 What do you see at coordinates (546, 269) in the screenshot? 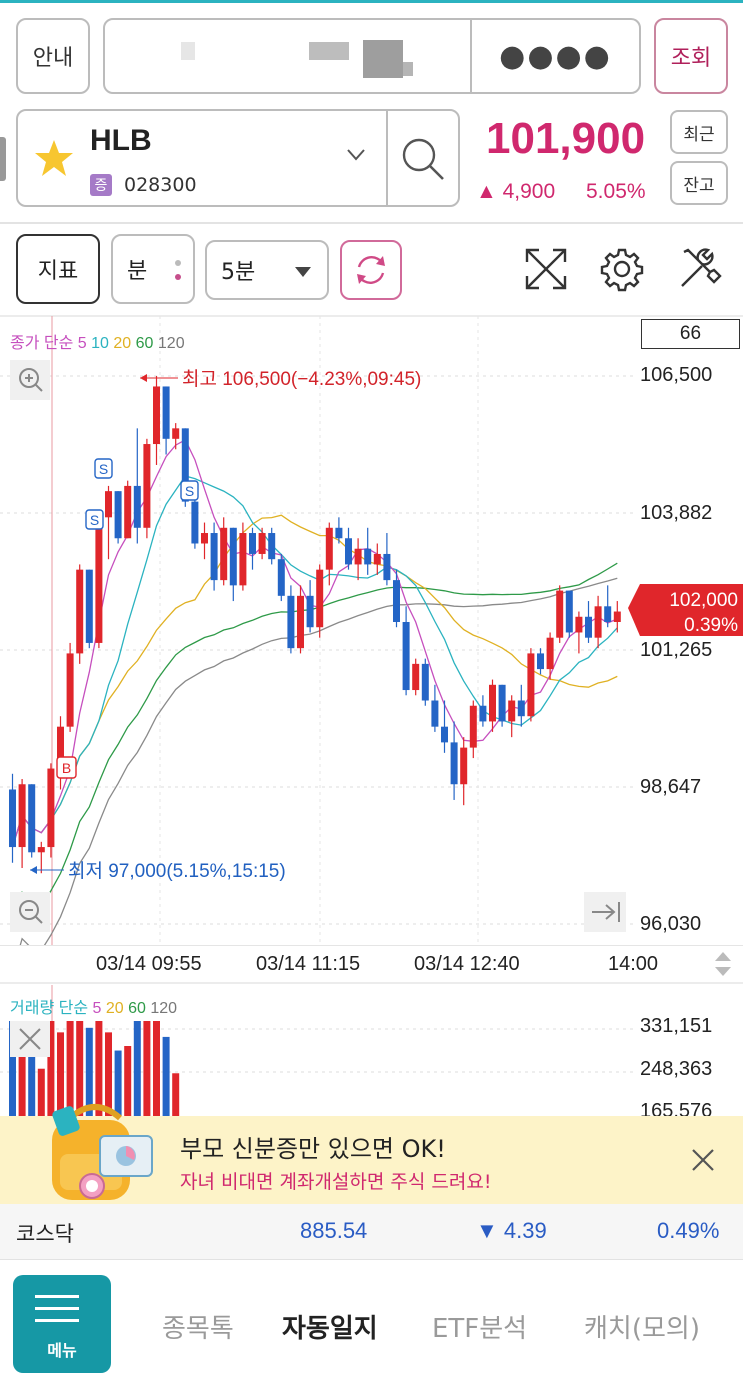
I see `expand-icon` at bounding box center [546, 269].